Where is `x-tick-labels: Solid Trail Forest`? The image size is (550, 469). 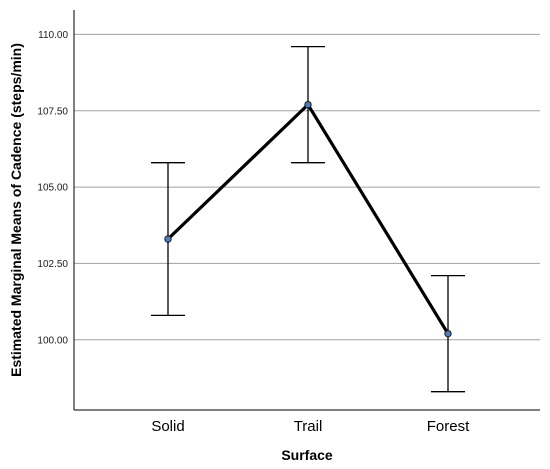 x-tick-labels: Solid Trail Forest is located at coordinates (310, 426).